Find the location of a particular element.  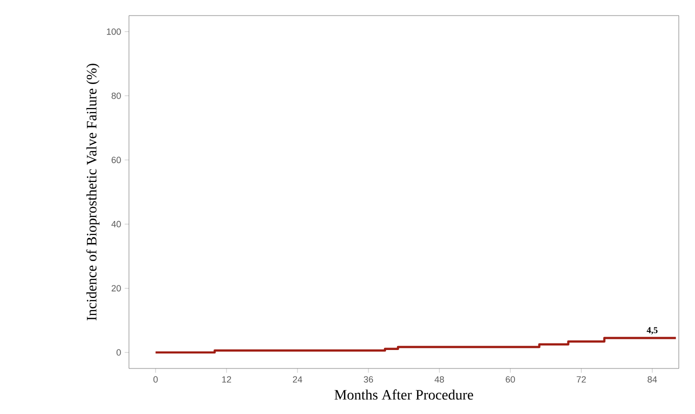

x-tick-label: 60 is located at coordinates (510, 379).